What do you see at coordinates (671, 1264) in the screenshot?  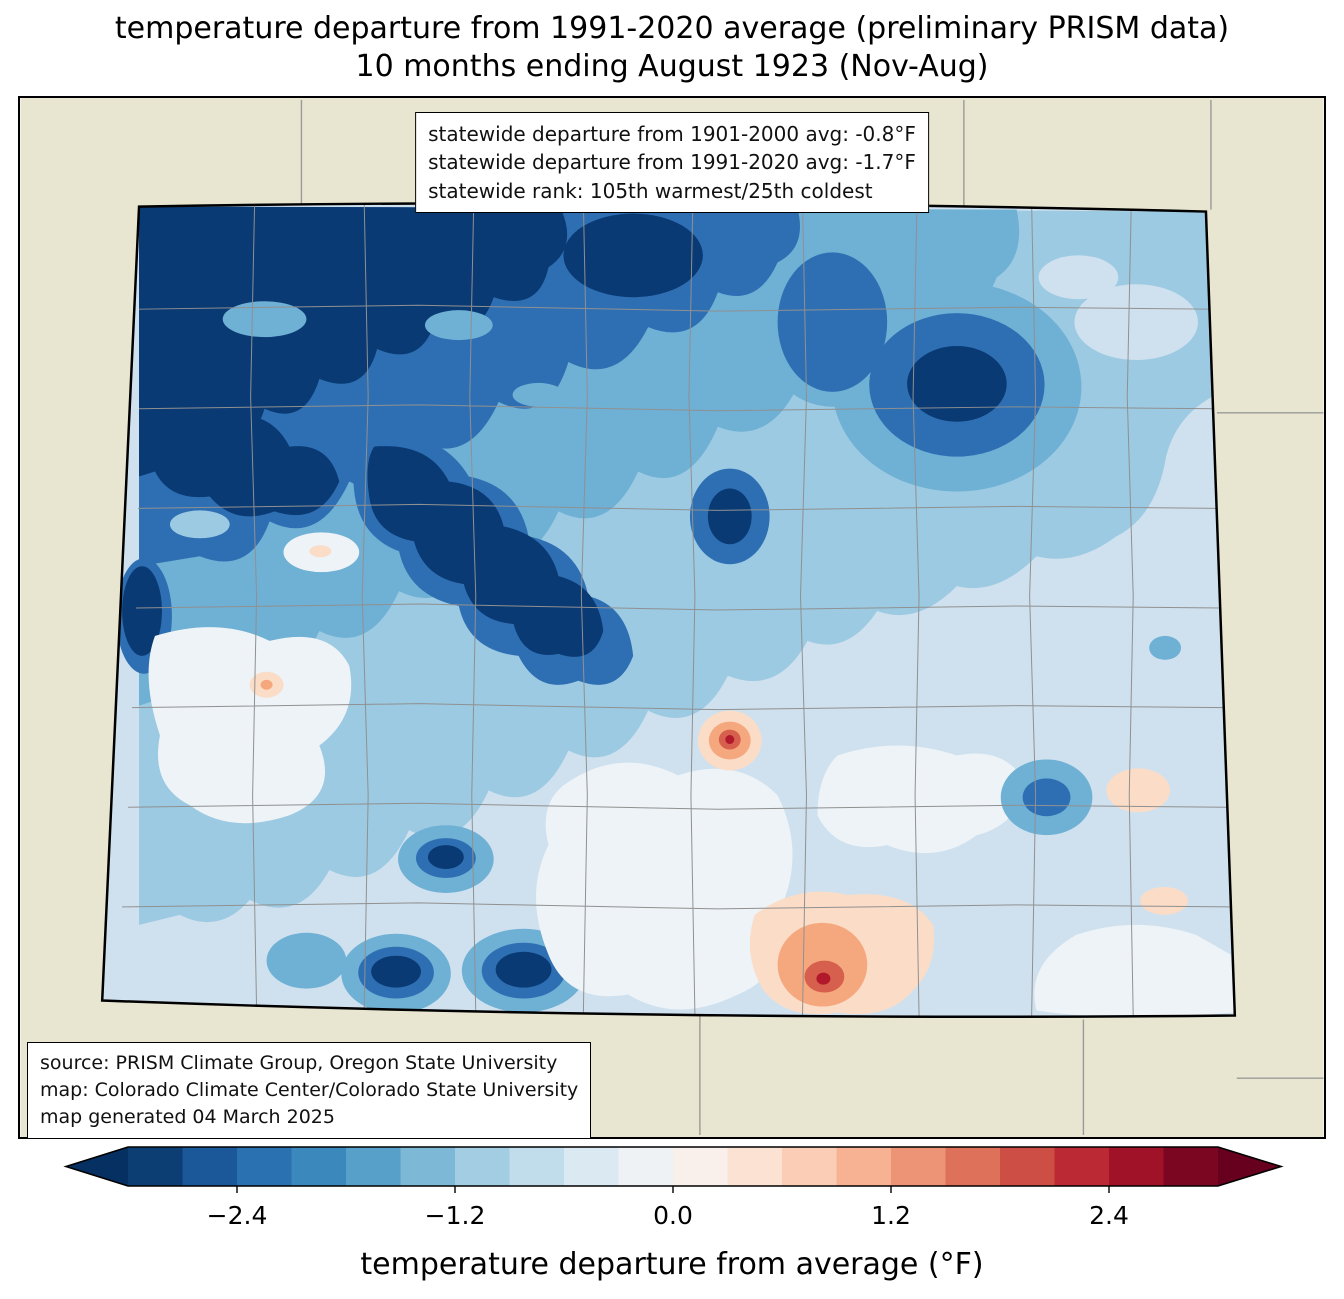 I see `colorbar-axis-label: temperature departure from average (°F)` at bounding box center [671, 1264].